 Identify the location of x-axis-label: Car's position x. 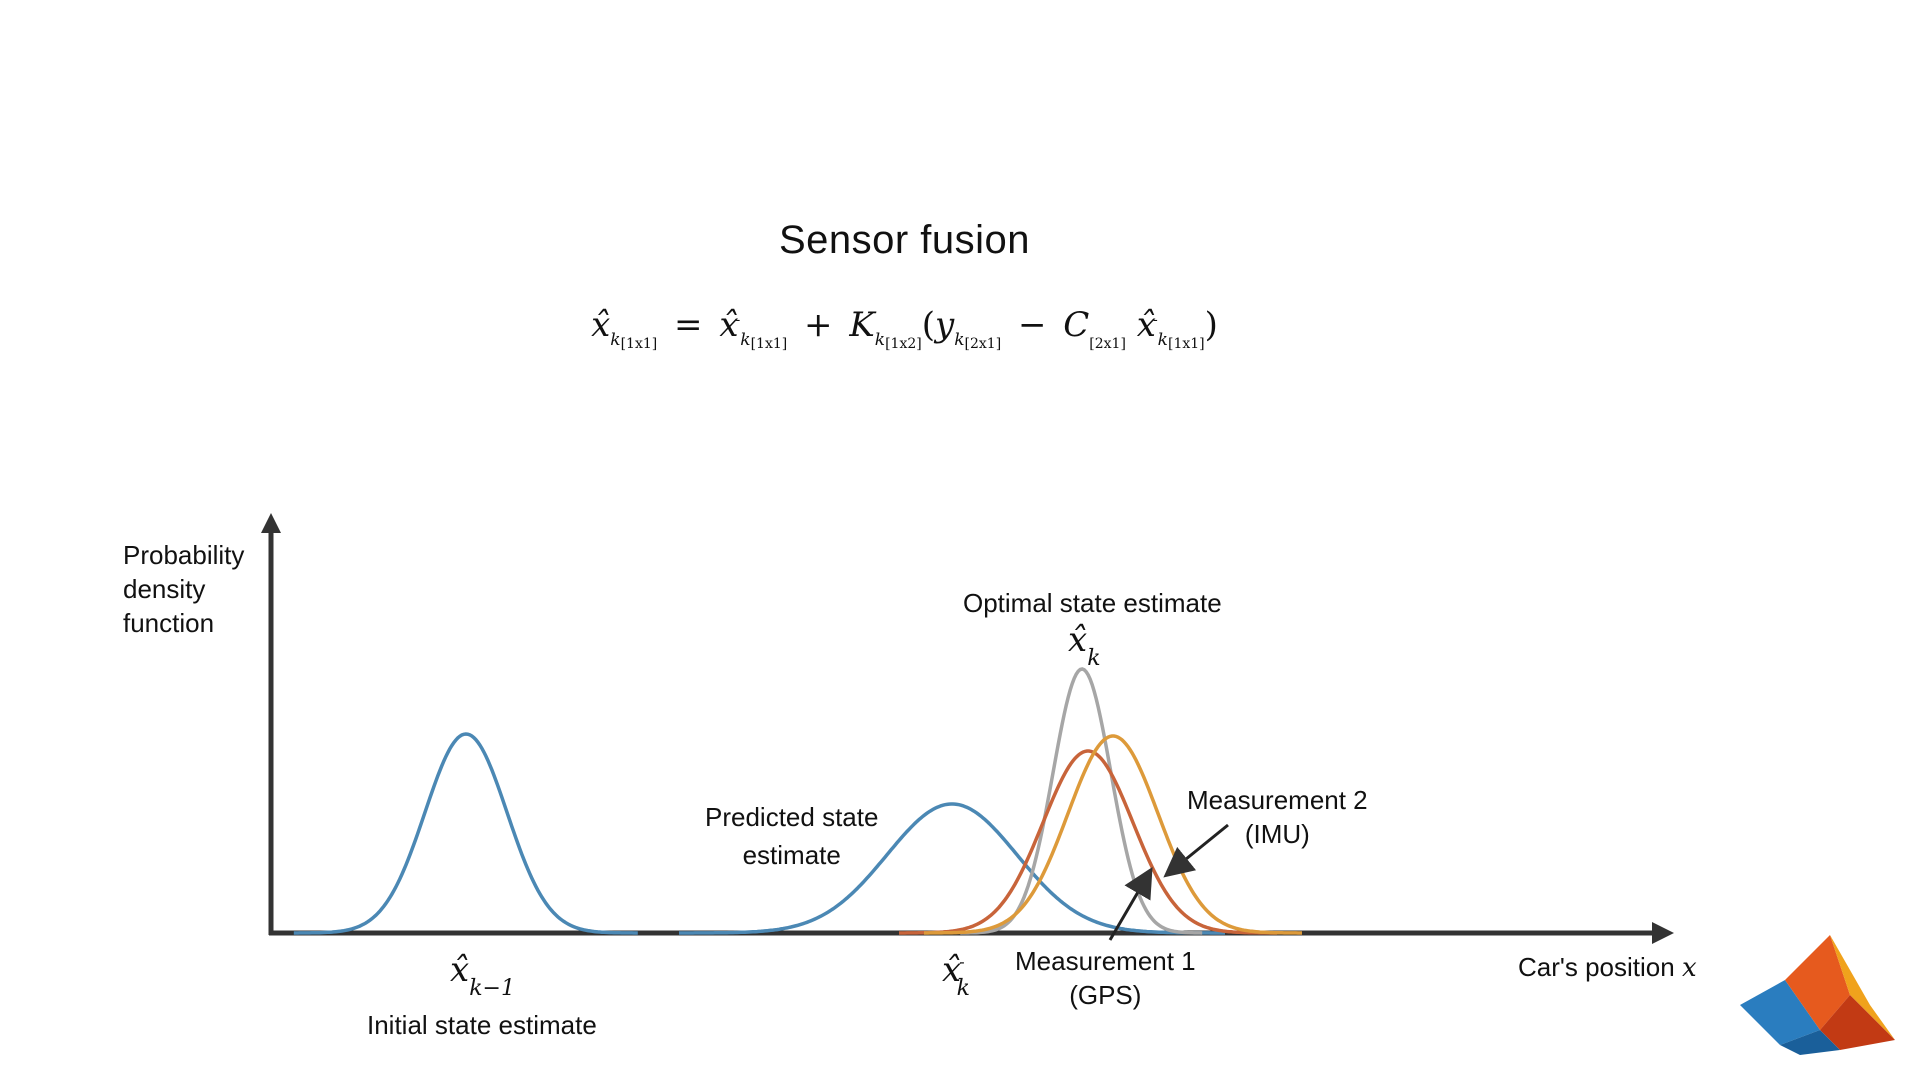
(1607, 967).